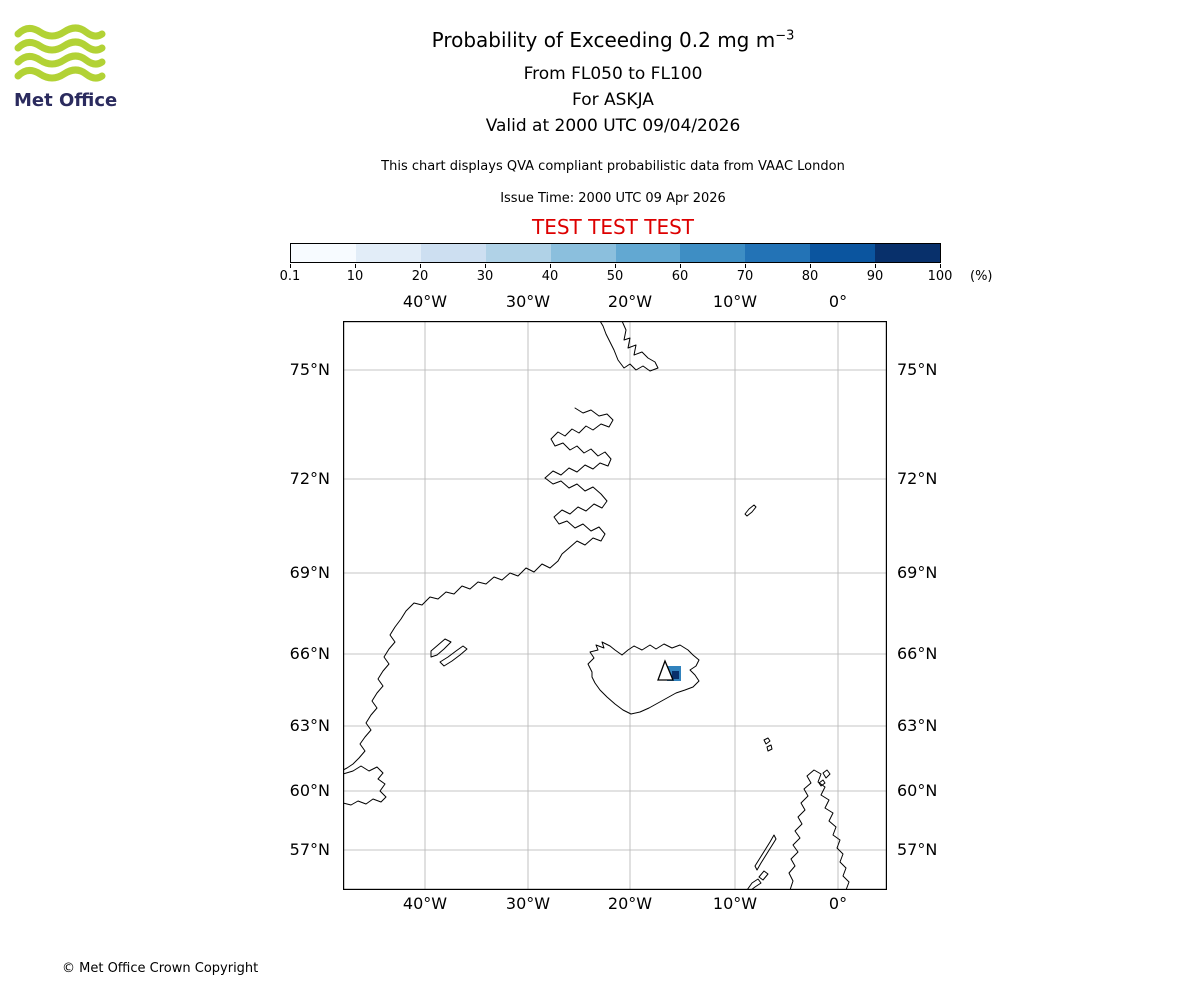 The image size is (1200, 1000). I want to click on lon-label-top: 30°W, so click(528, 301).